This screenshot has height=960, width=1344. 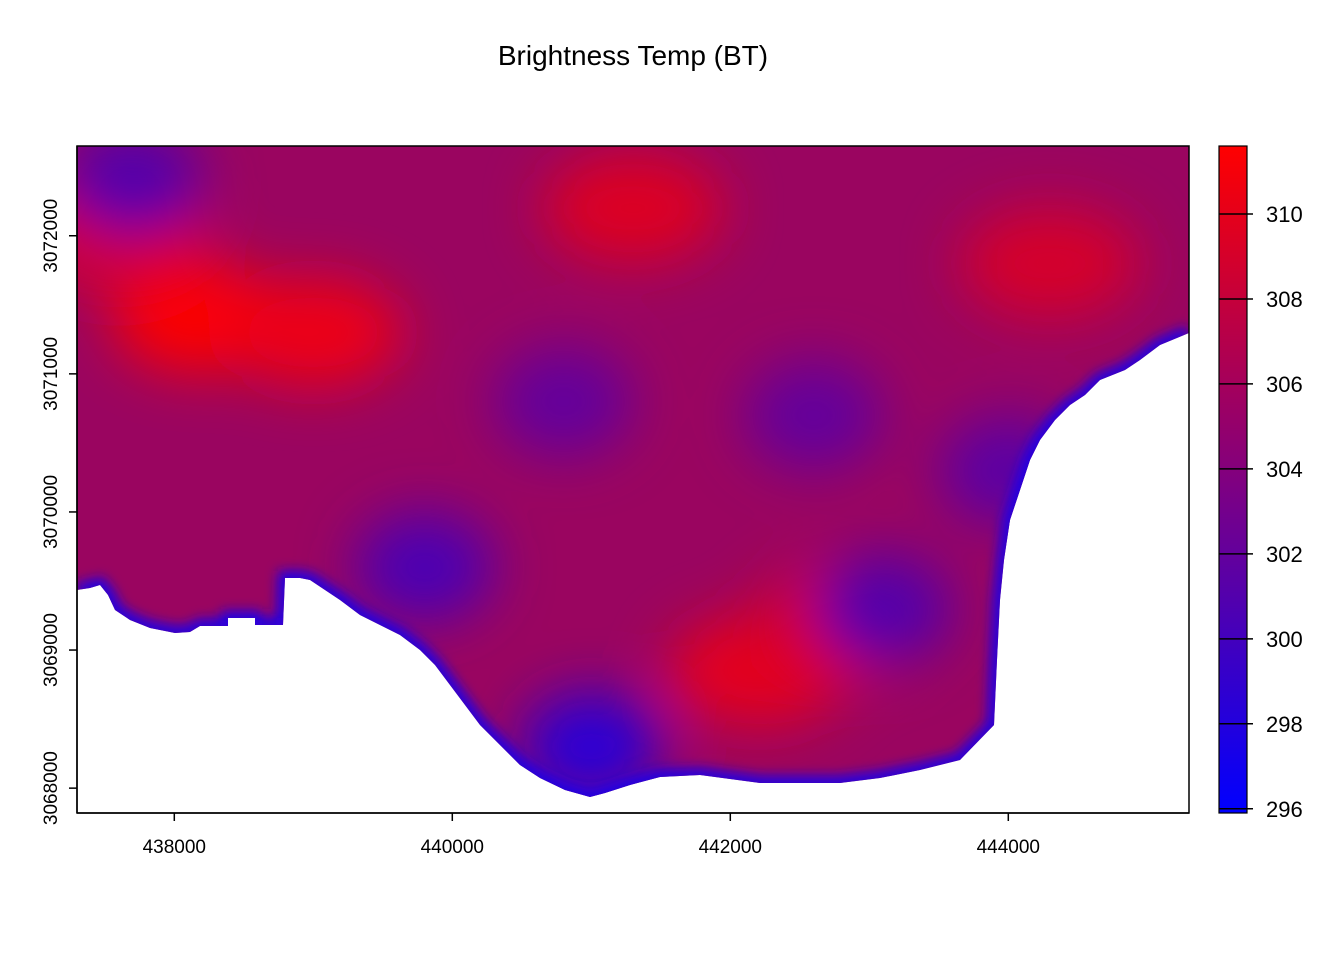 What do you see at coordinates (1233, 479) in the screenshot?
I see `colorbar-gradient` at bounding box center [1233, 479].